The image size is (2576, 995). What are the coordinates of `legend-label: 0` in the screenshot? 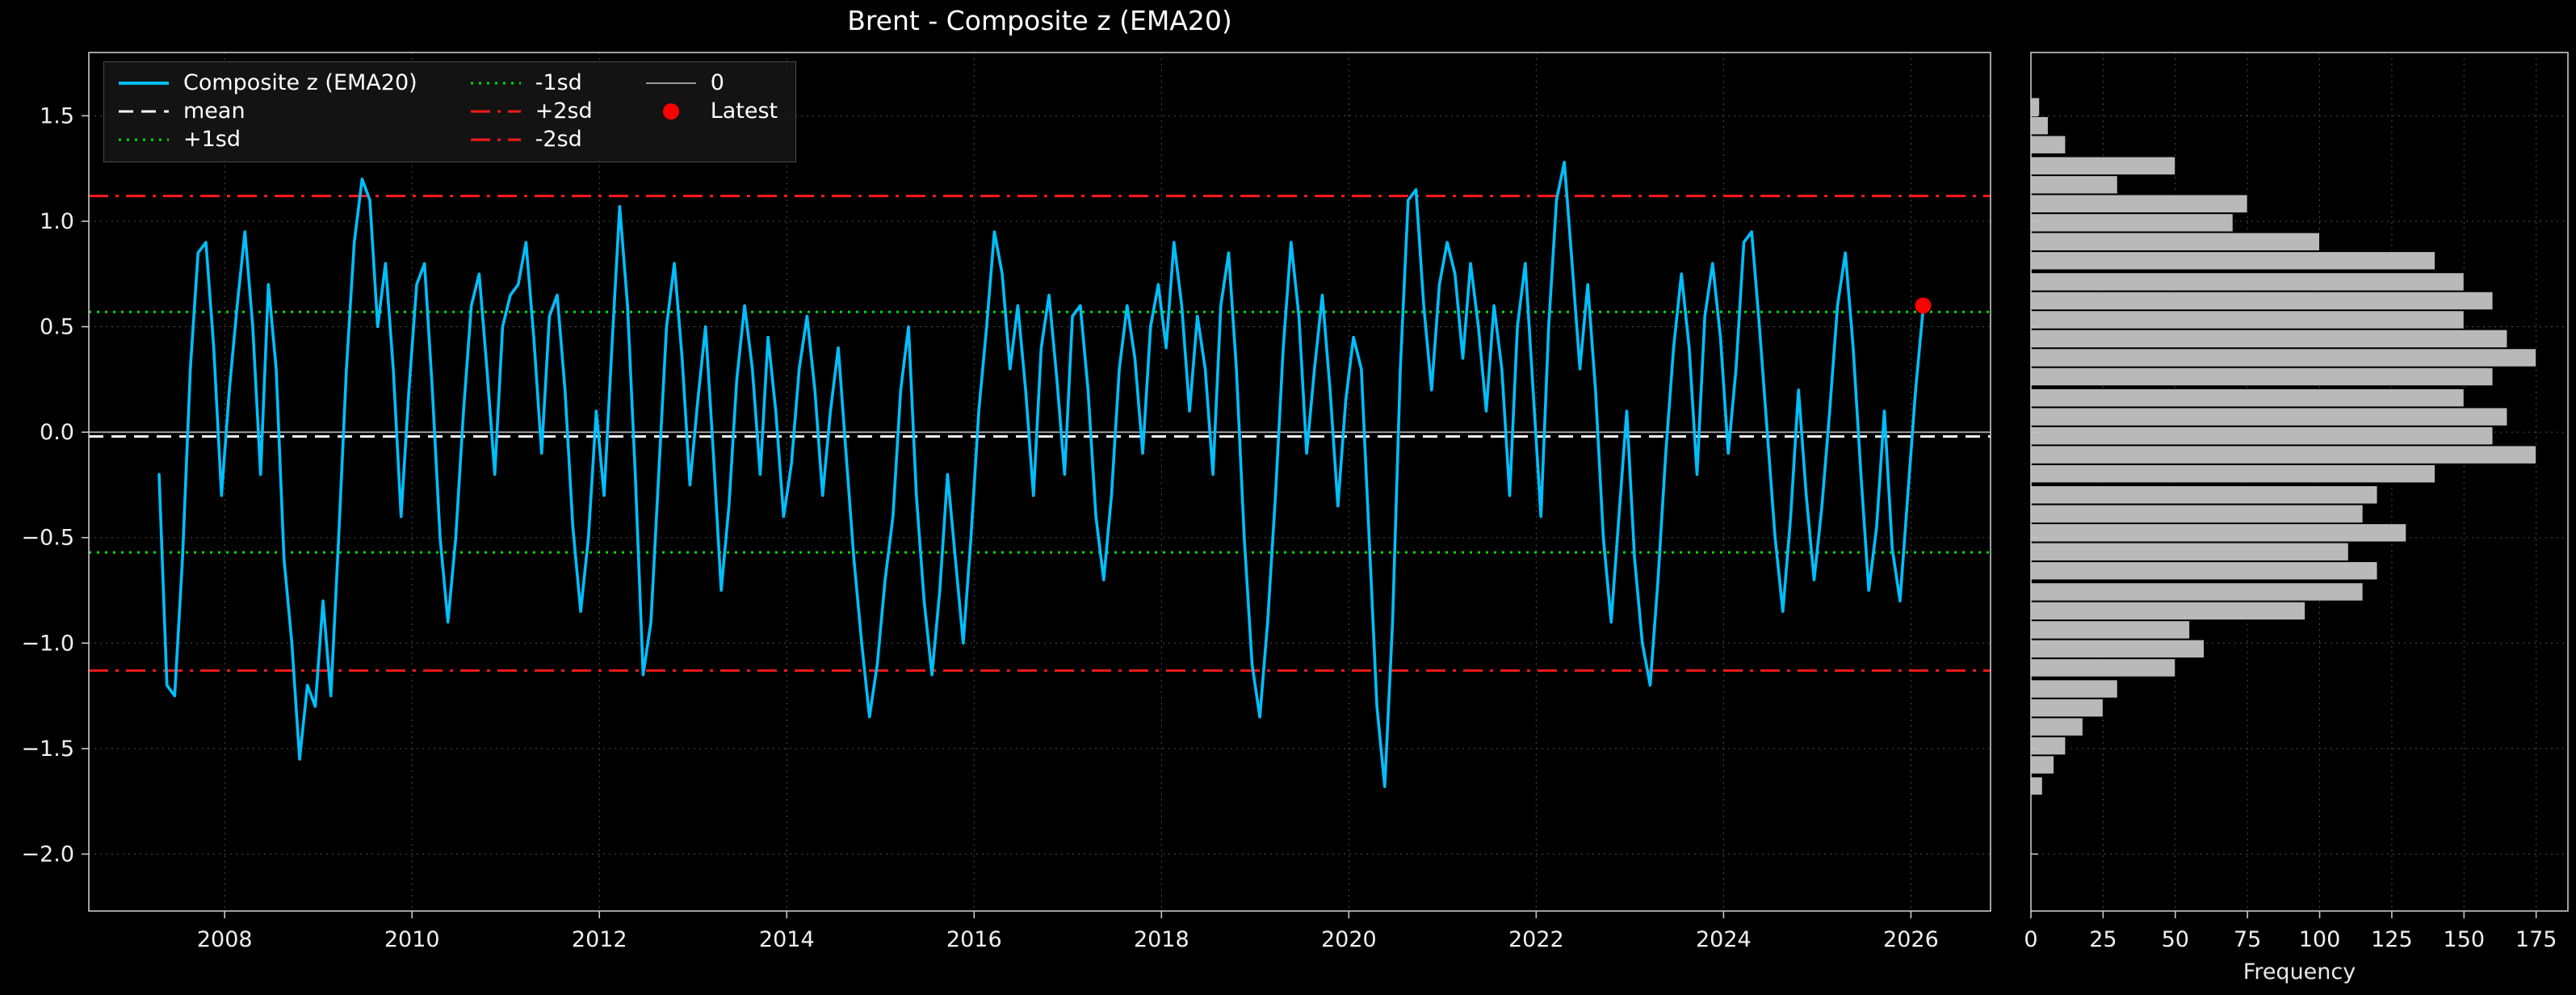 It's located at (717, 82).